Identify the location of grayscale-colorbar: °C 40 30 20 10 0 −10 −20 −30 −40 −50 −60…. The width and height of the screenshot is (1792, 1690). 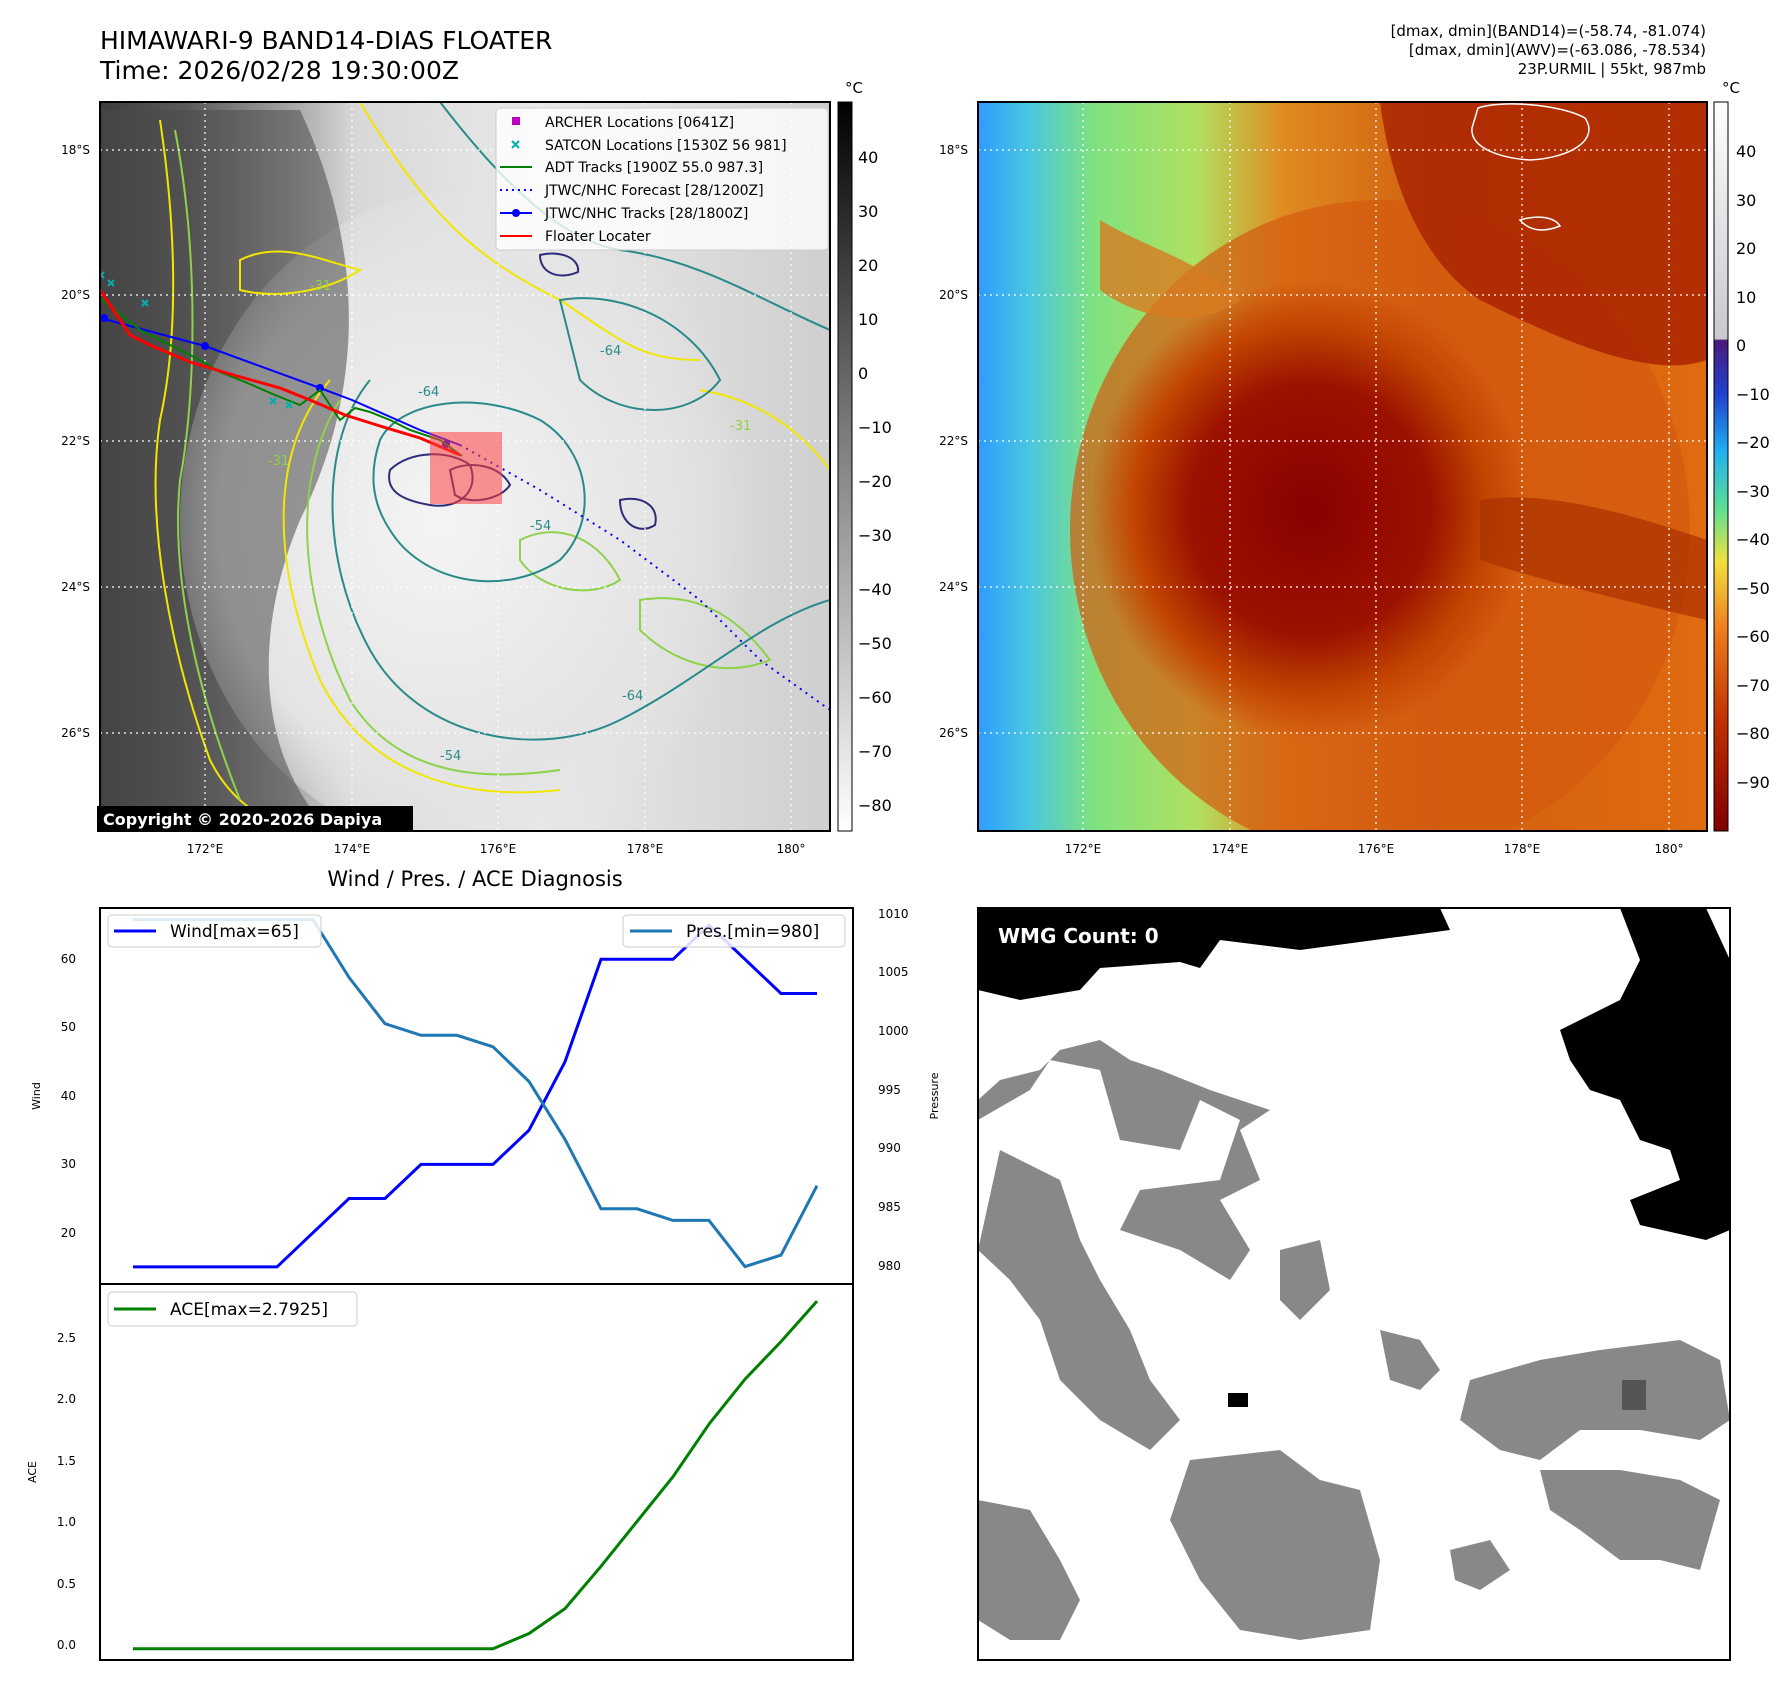
(864, 455).